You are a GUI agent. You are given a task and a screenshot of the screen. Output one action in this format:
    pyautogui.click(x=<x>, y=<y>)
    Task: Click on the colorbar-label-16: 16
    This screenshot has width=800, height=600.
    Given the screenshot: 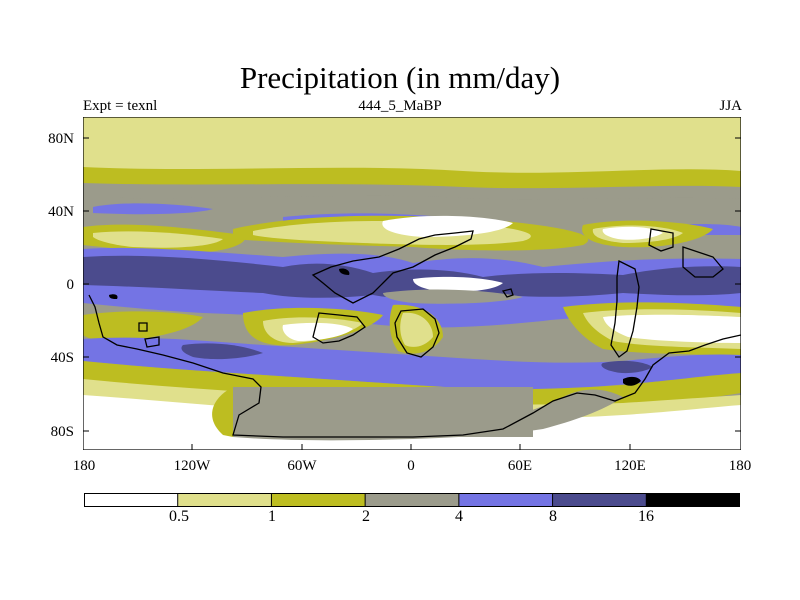 What is the action you would take?
    pyautogui.click(x=646, y=516)
    